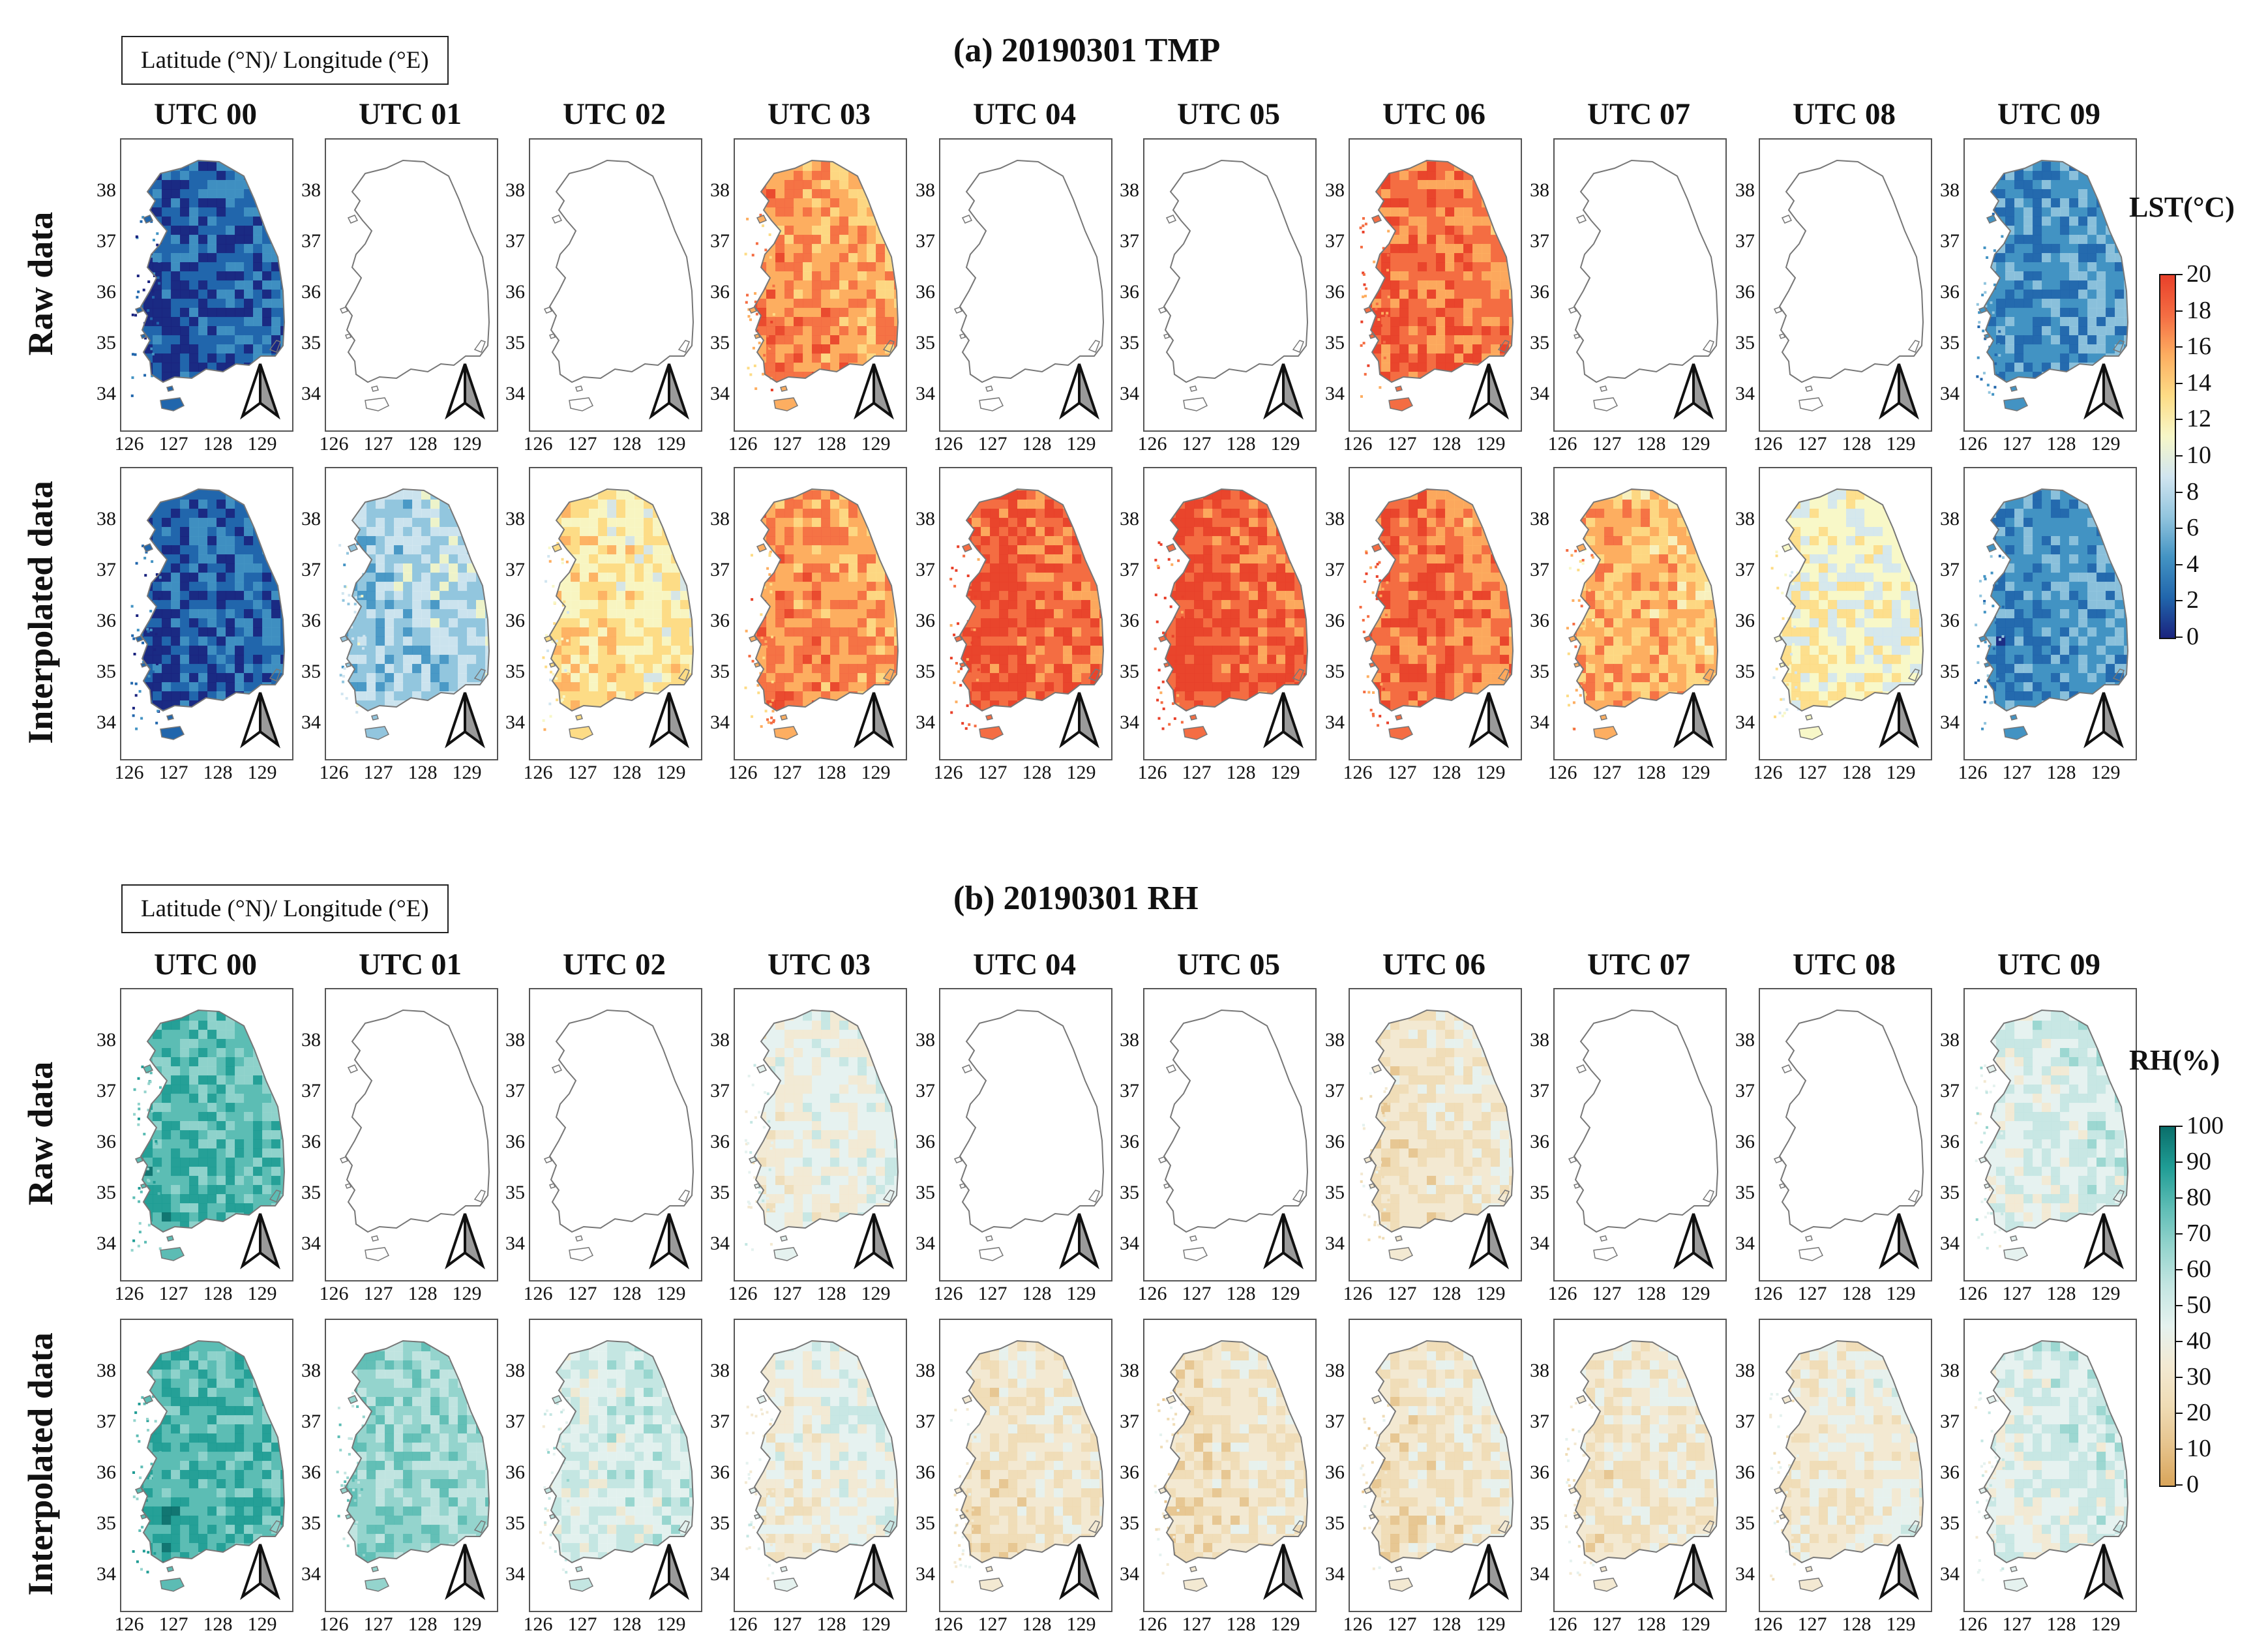 The width and height of the screenshot is (2268, 1648). What do you see at coordinates (1228, 964) in the screenshot?
I see `column-header: UTC 05` at bounding box center [1228, 964].